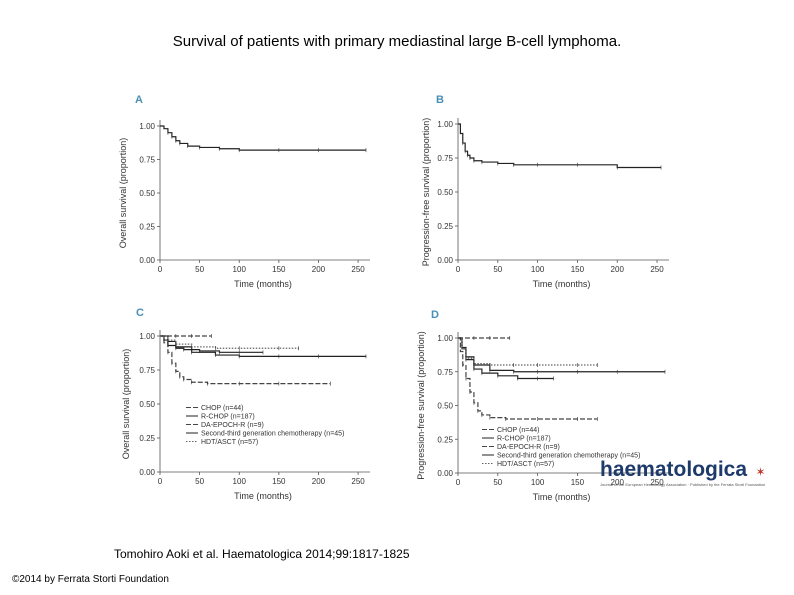  I want to click on panel-a-xtick-label: 250, so click(358, 269).